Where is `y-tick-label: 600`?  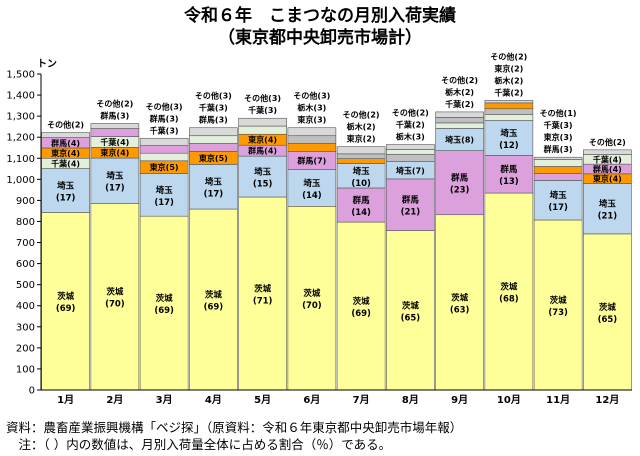 y-tick-label: 600 is located at coordinates (25, 264).